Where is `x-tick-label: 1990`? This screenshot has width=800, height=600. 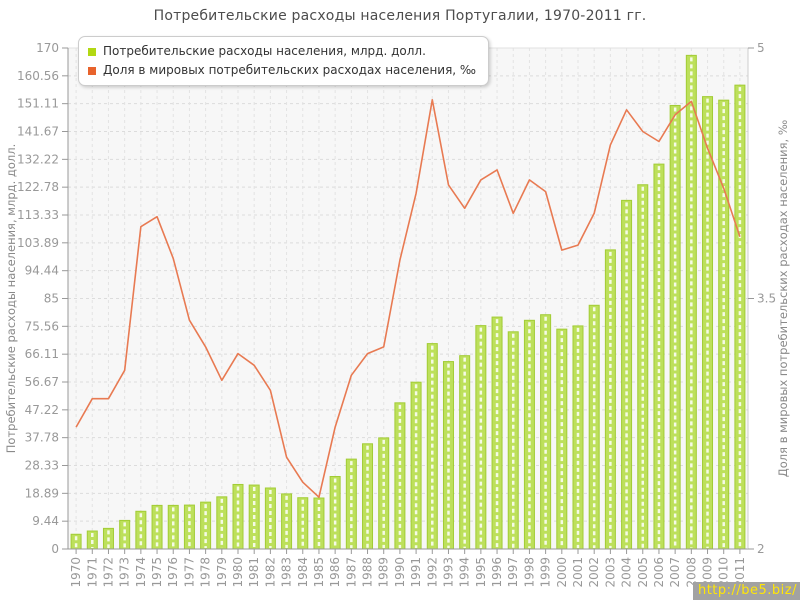
x-tick-label: 1990 is located at coordinates (400, 572).